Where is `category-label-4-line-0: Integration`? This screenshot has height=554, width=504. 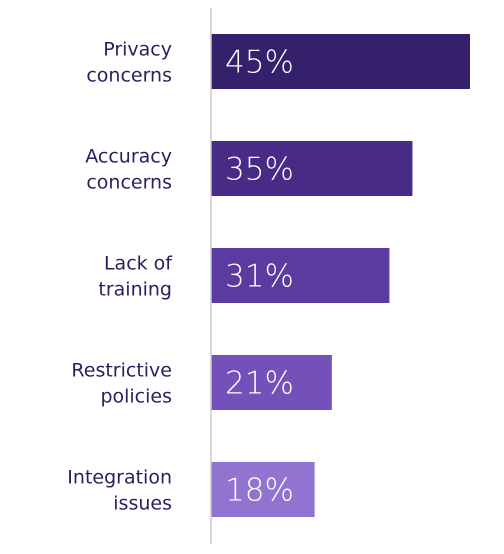 category-label-4-line-0: Integration is located at coordinates (119, 478).